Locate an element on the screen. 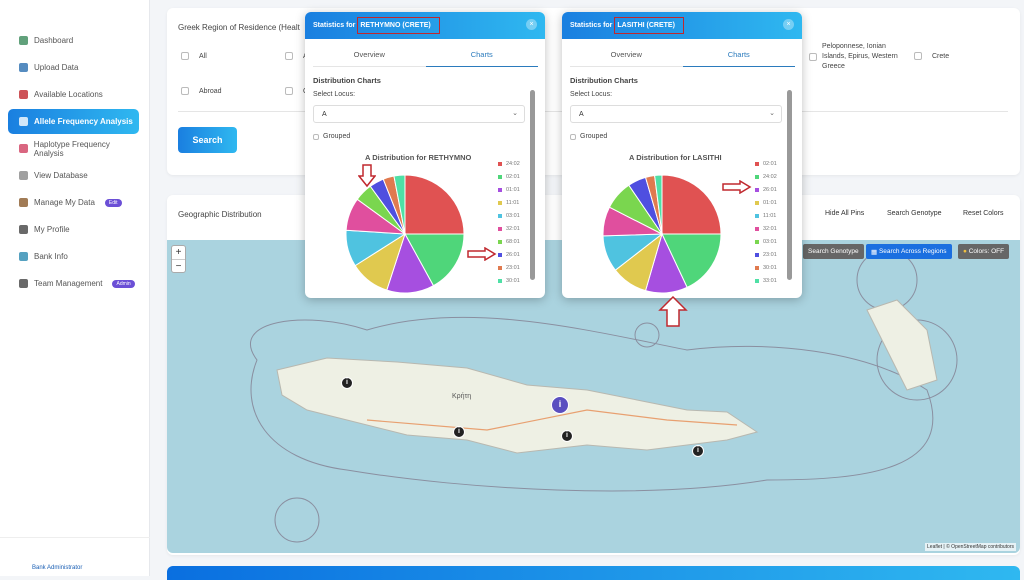 This screenshot has height=580, width=1024. sidebar-item-label: Haplotype Frequency Analysis is located at coordinates (71, 148).